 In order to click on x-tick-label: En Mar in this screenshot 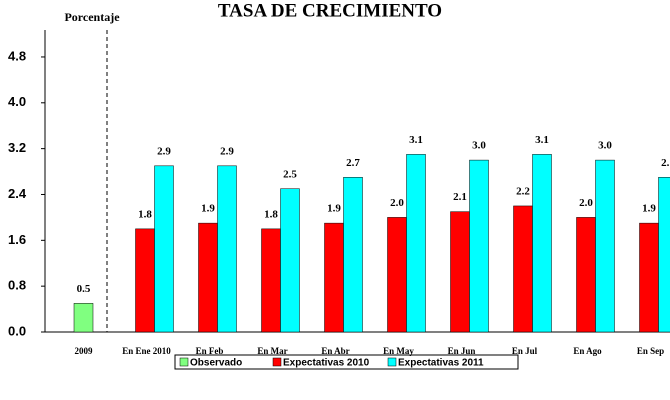, I will do `click(272, 351)`.